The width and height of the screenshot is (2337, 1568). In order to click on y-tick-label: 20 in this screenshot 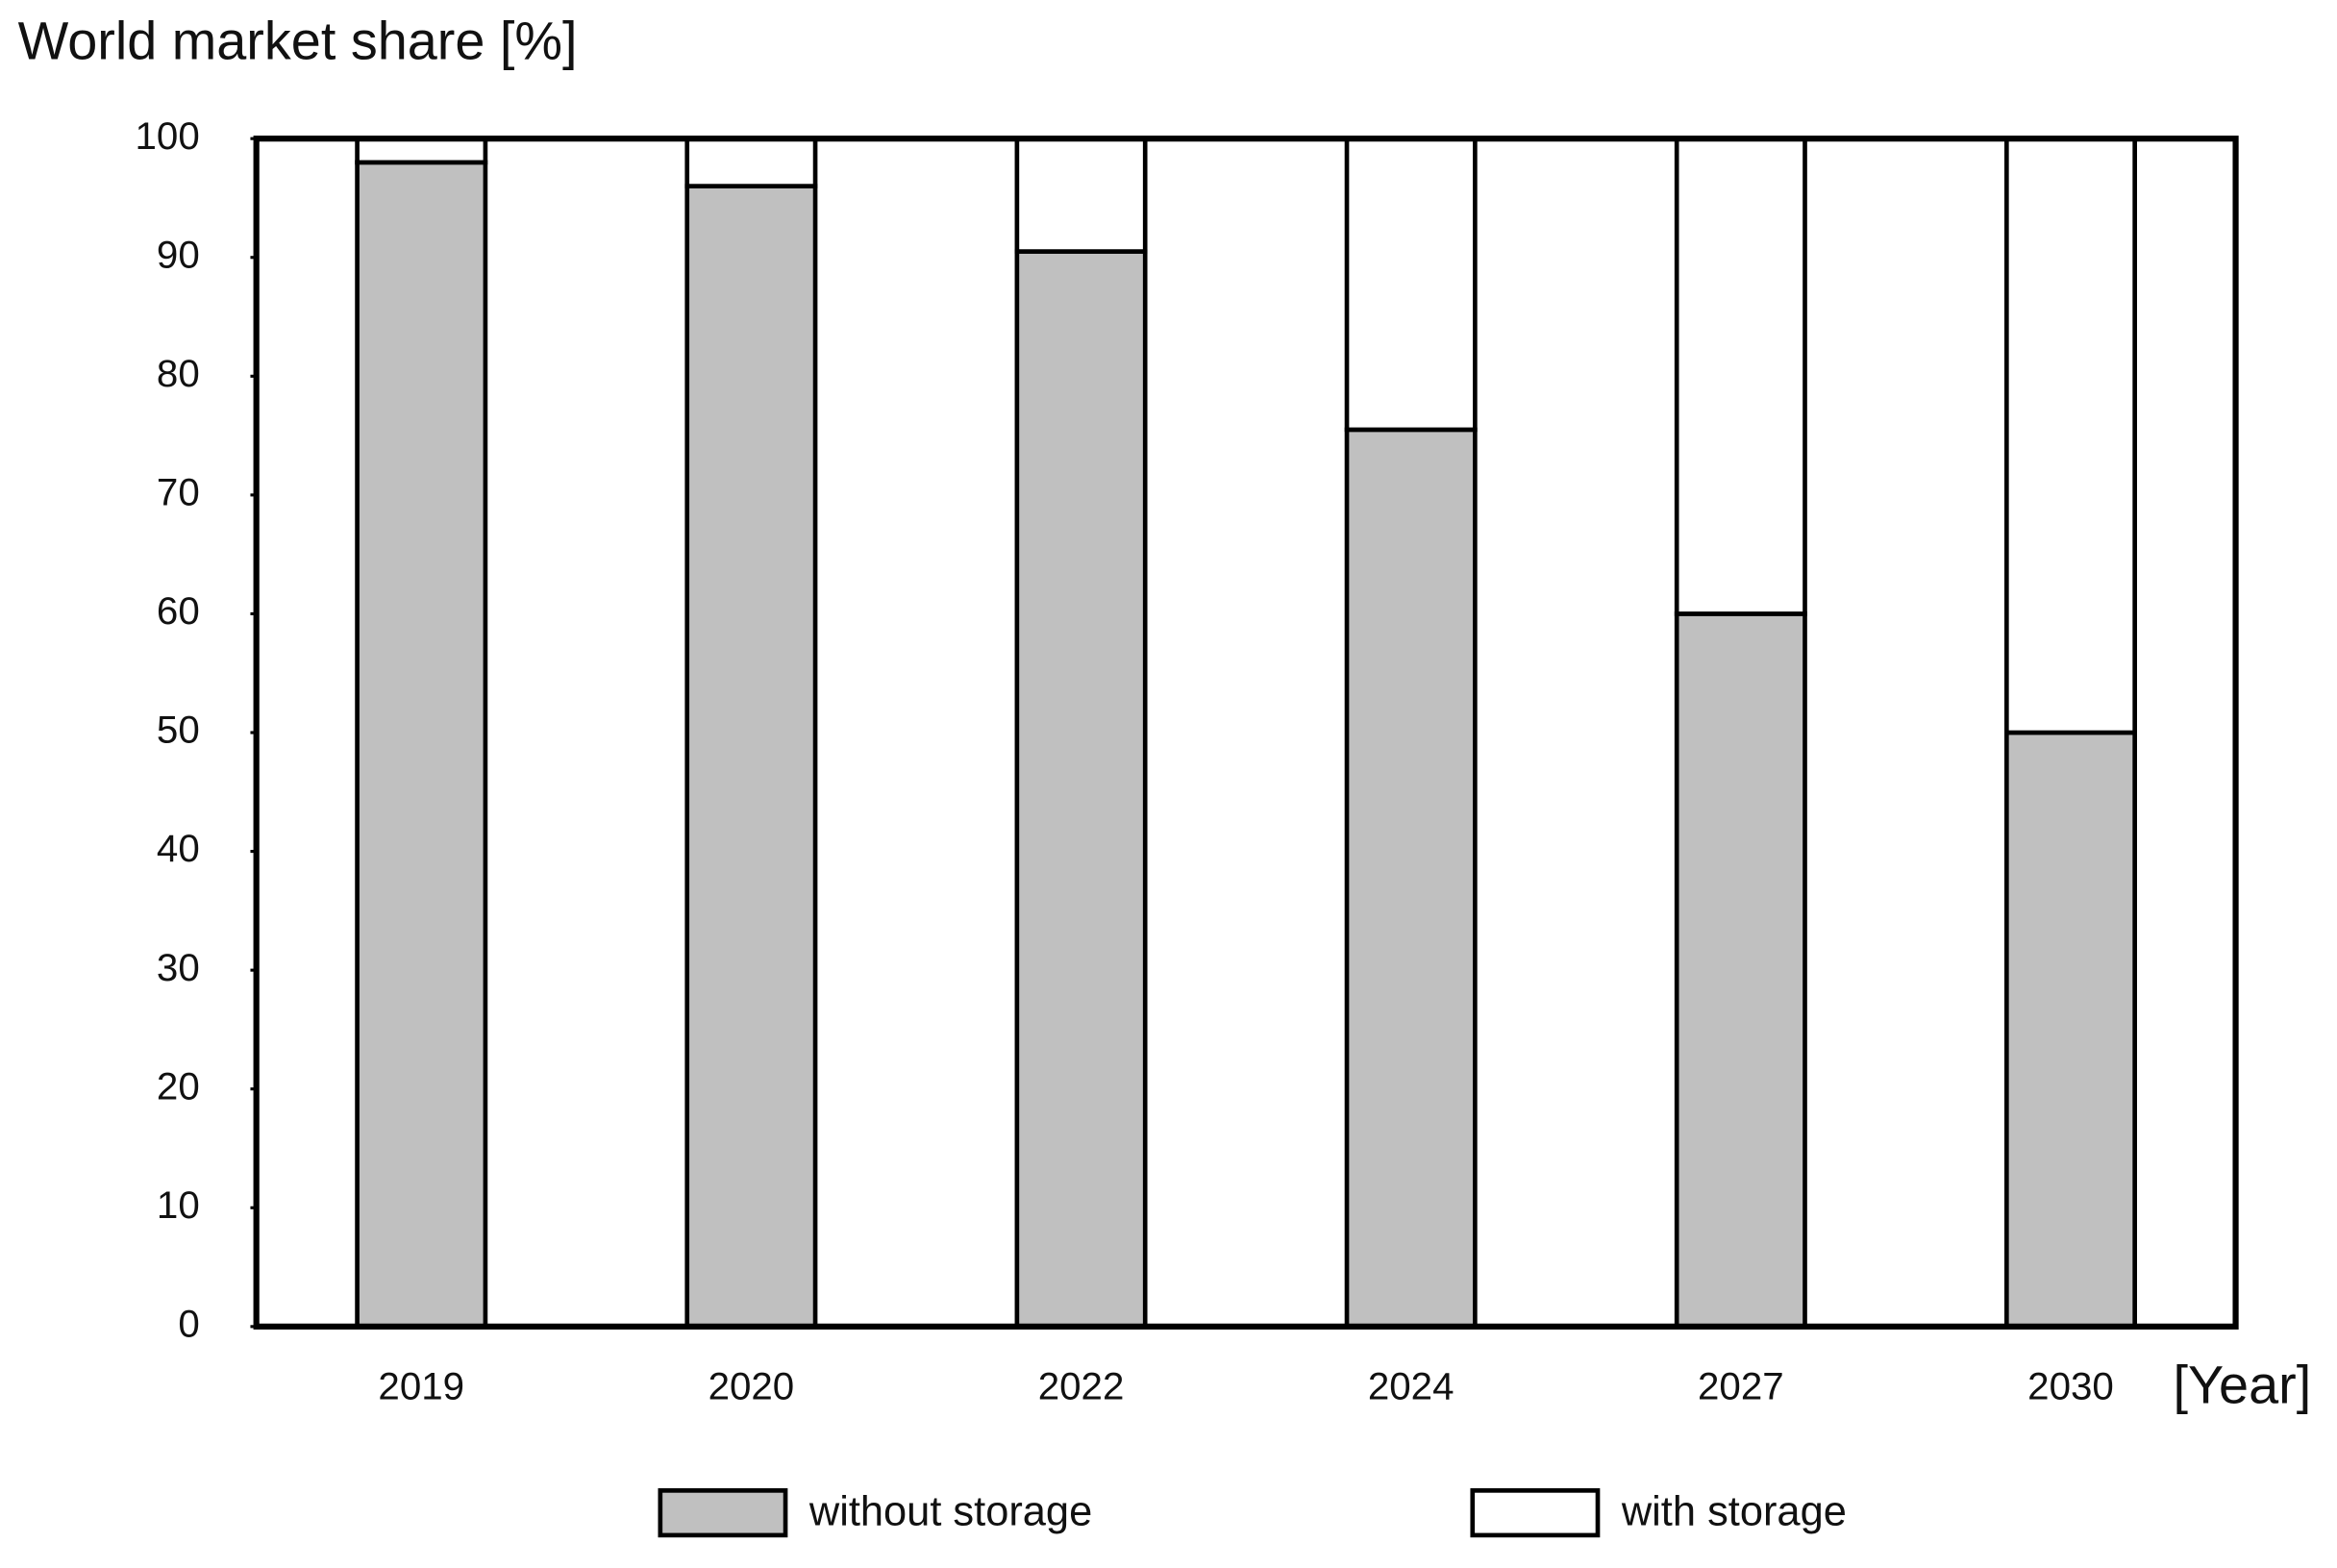, I will do `click(178, 1086)`.